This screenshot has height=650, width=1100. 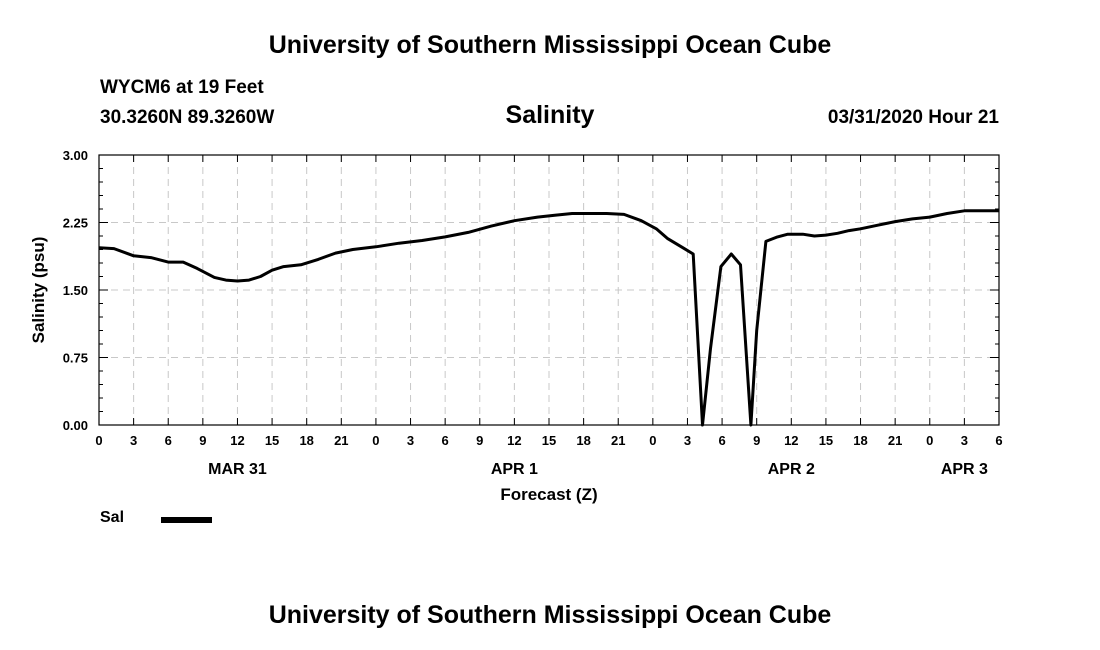 I want to click on station-label: WYCM6 at 19 Feet, so click(x=182, y=87).